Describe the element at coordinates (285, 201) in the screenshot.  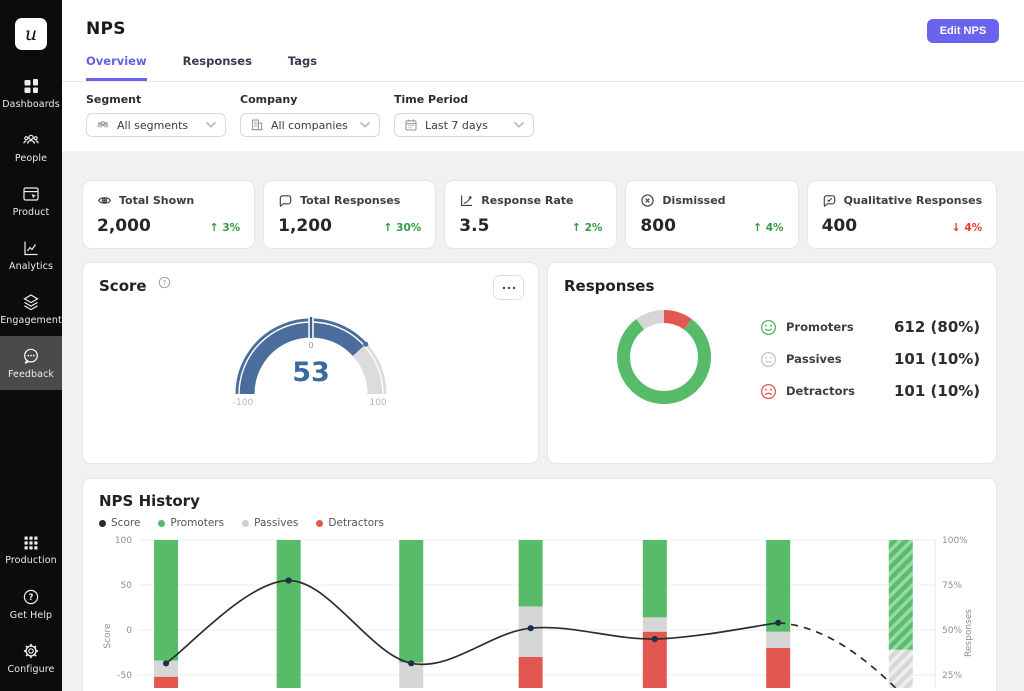
I see `chat-bubble-icon` at that location.